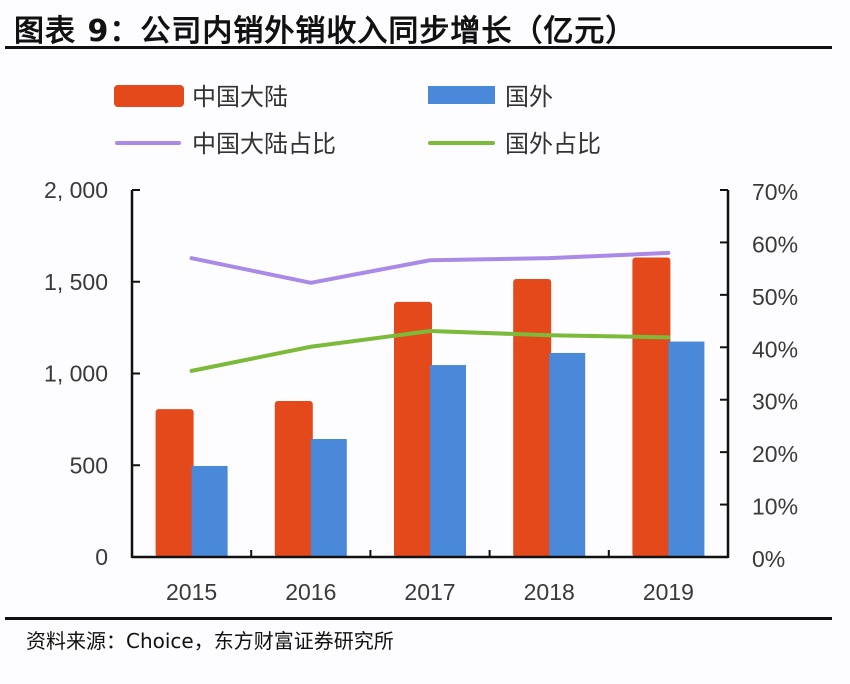 This screenshot has width=850, height=684. I want to click on bar-mainland-2017, so click(413, 429).